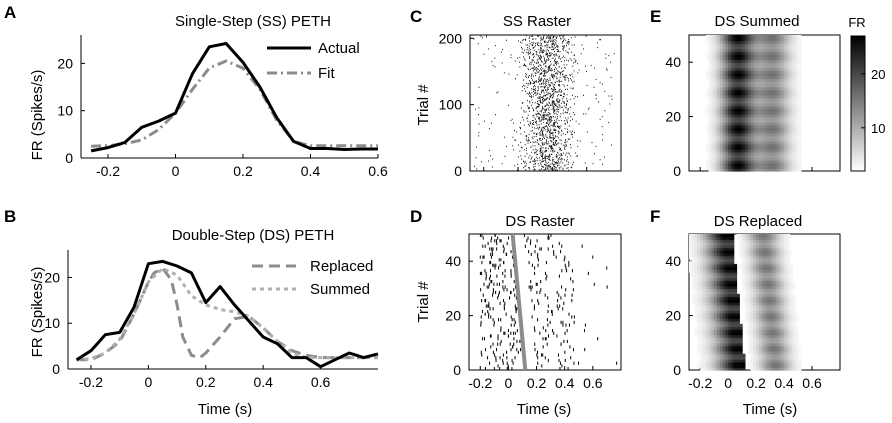 This screenshot has width=892, height=423. Describe the element at coordinates (108, 171) in the screenshot. I see `x-tick-label: -0.2` at that location.